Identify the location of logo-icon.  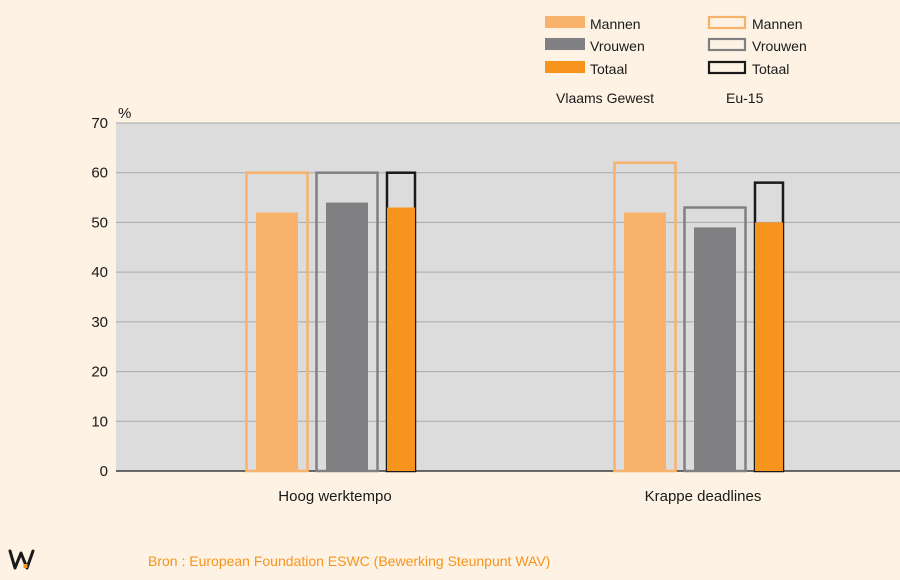
(21, 559).